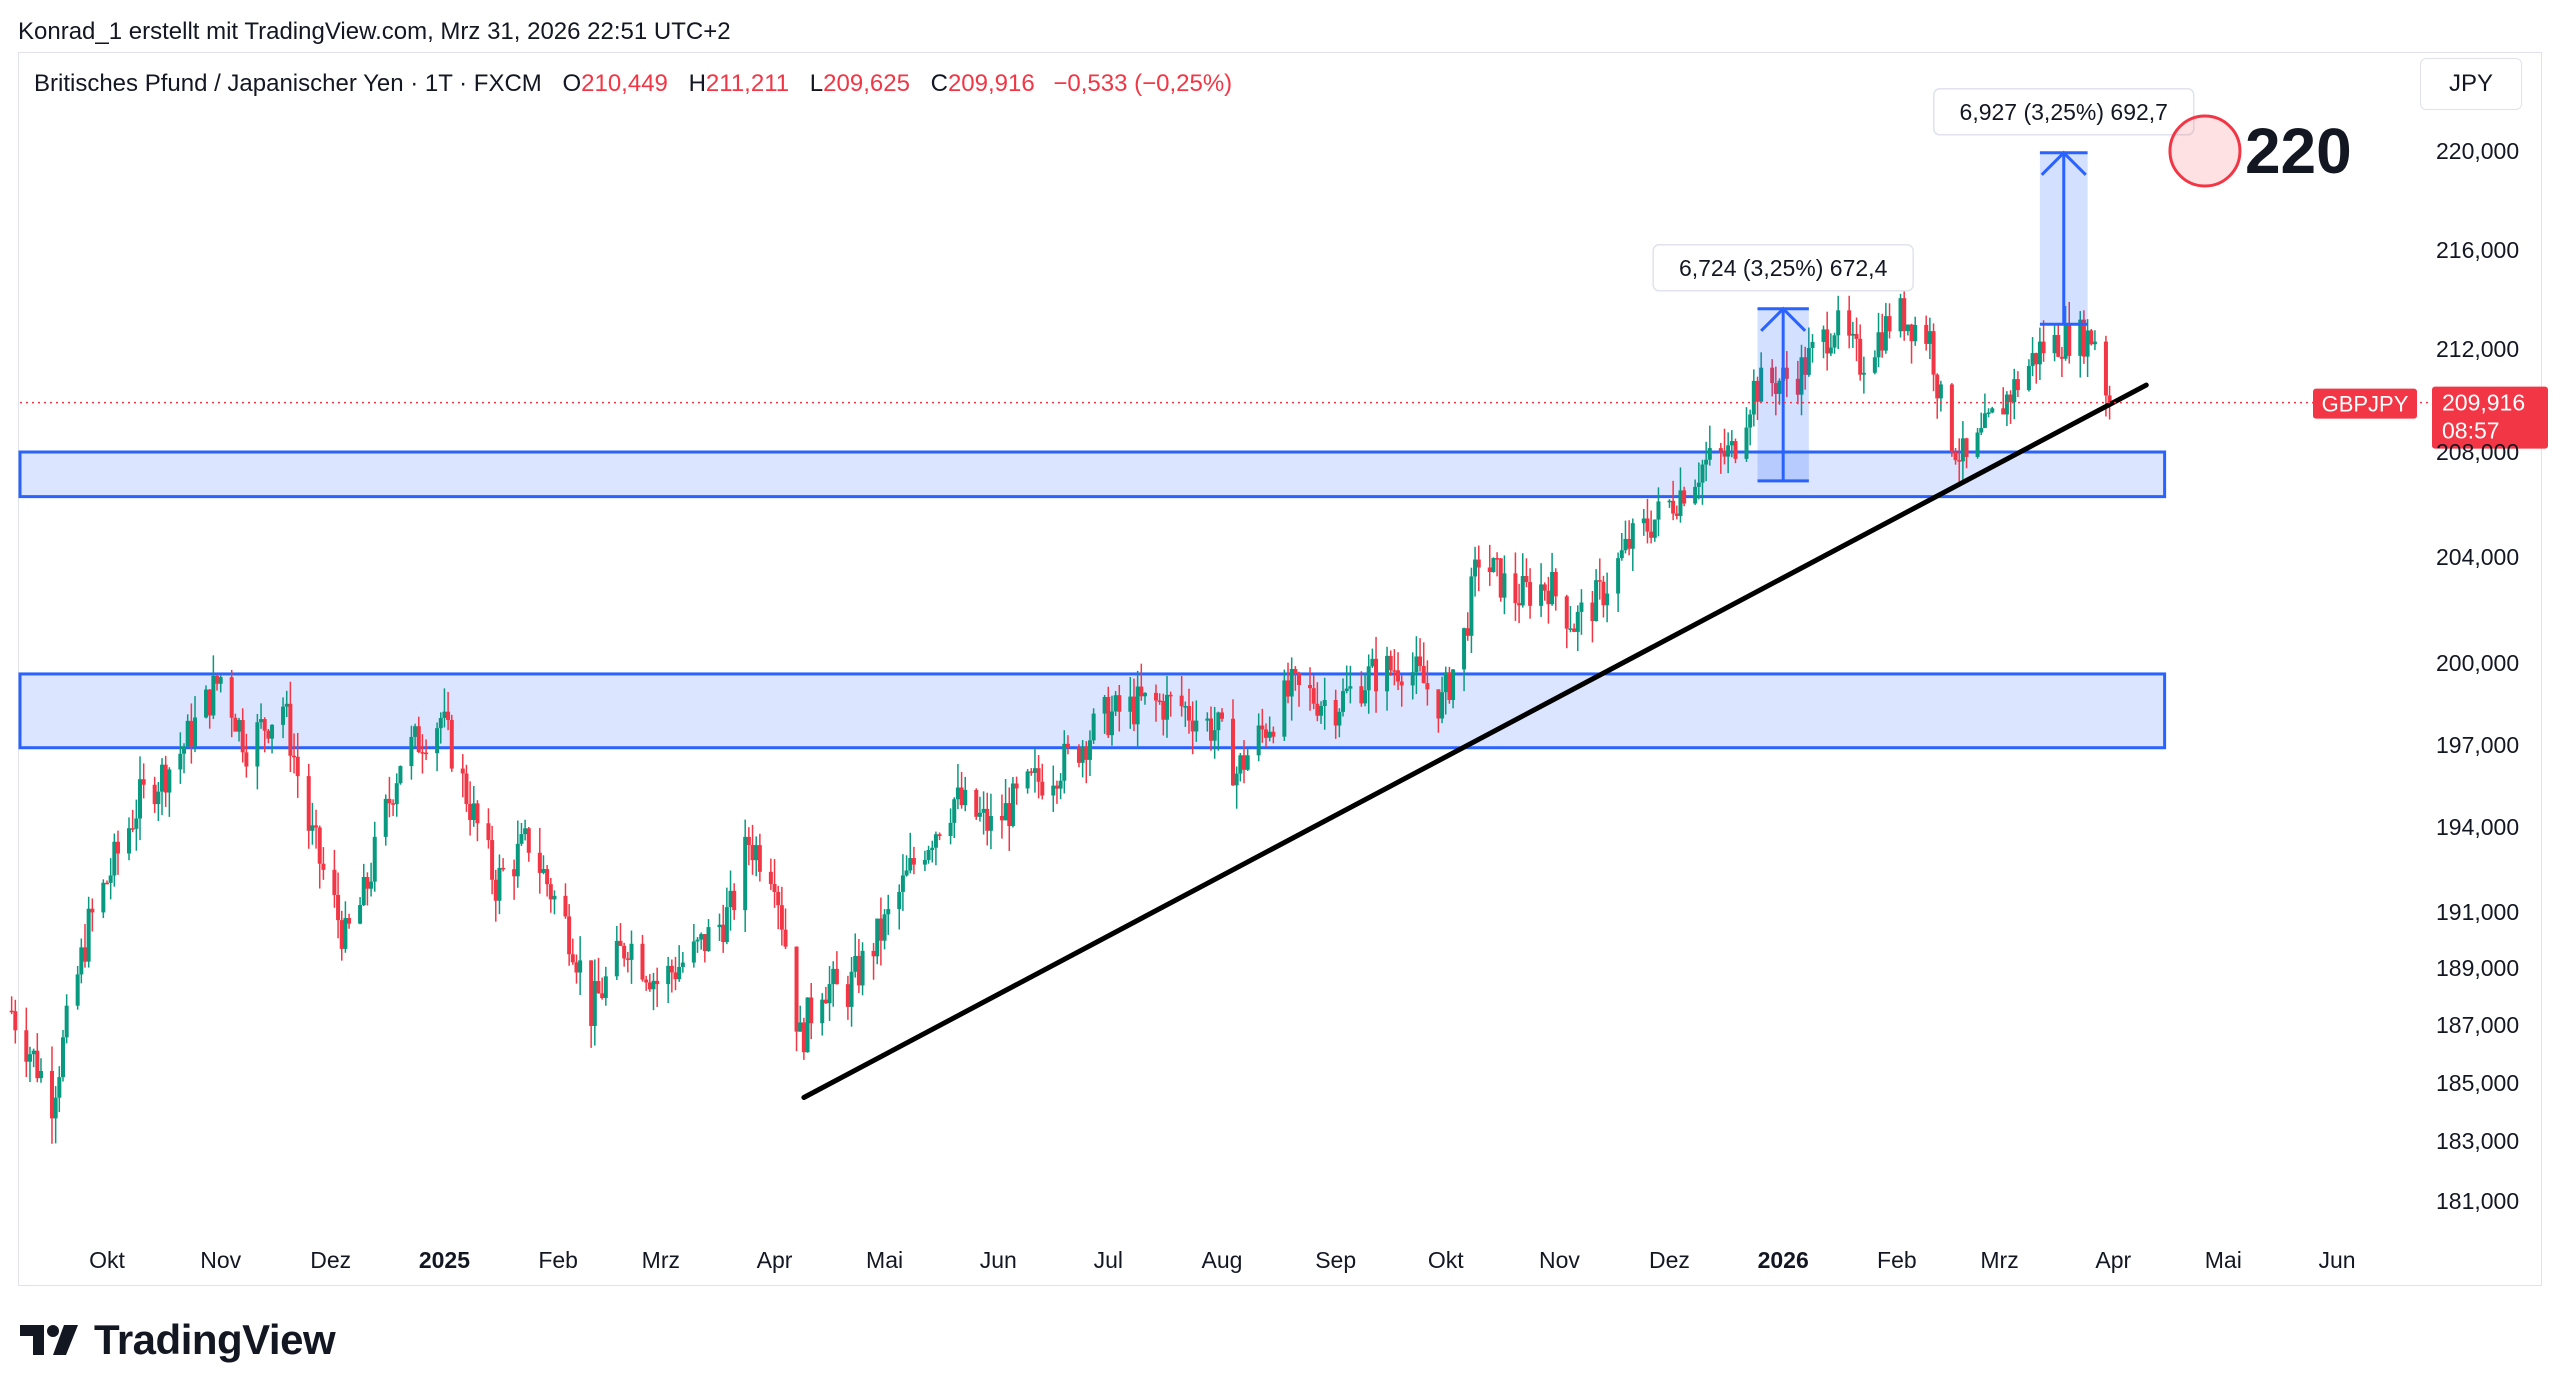 The image size is (2560, 1398). What do you see at coordinates (2064, 112) in the screenshot?
I see `measure-label: 6,927 (3,25%) 692,7` at bounding box center [2064, 112].